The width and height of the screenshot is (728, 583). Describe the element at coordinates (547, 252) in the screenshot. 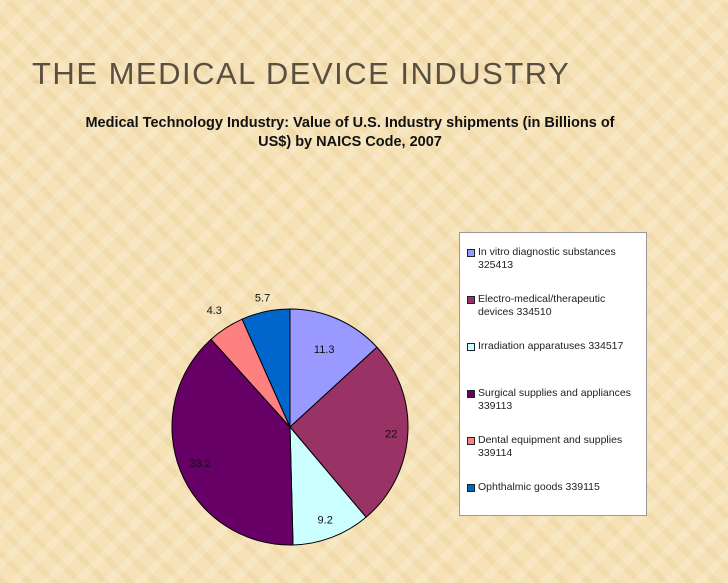

I see `legend-label: In vitro diagnostic substances` at that location.